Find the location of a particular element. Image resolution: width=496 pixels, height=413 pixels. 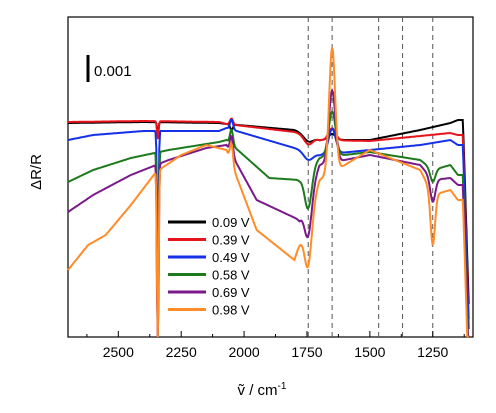

legend-label-4: 0.69 V is located at coordinates (231, 292).